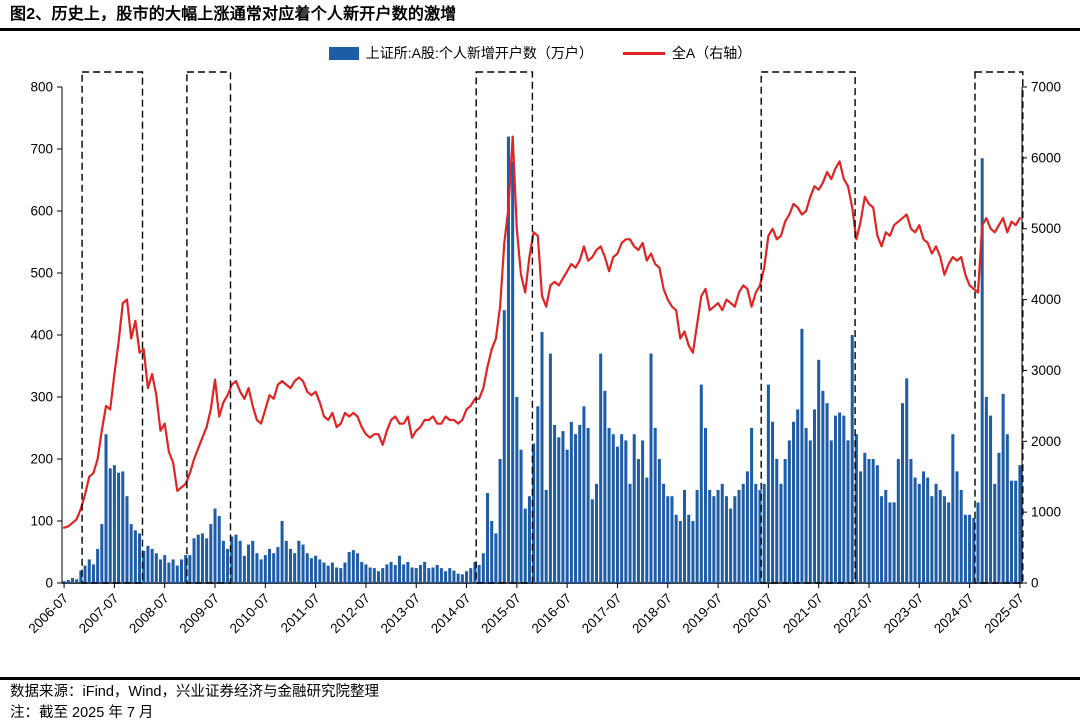  Describe the element at coordinates (250, 614) in the screenshot. I see `svg-text: 2010-07` at that location.